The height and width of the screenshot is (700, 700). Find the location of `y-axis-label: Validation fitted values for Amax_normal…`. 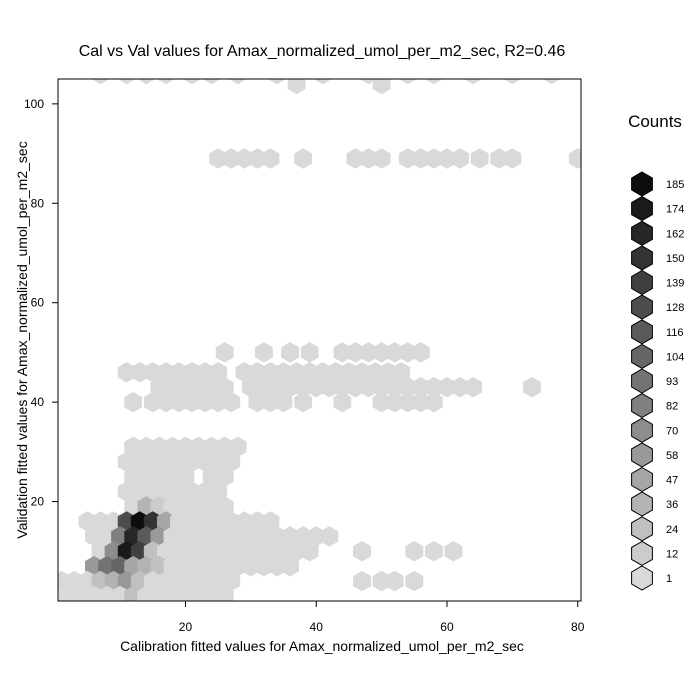

y-axis-label: Validation fitted values for Amax_normal… is located at coordinates (22, 339).